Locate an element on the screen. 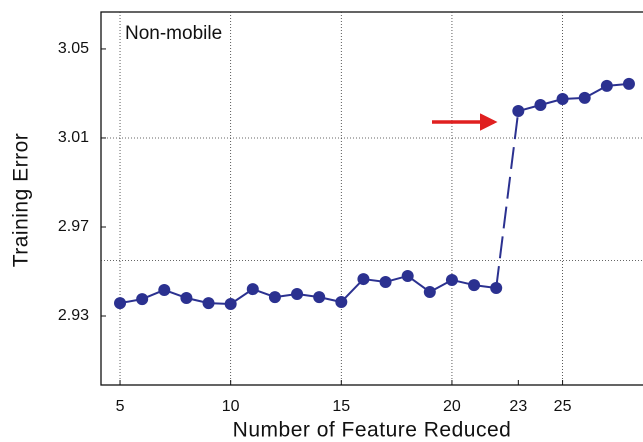 Image resolution: width=643 pixels, height=442 pixels. x-tick-label: 15 is located at coordinates (341, 406).